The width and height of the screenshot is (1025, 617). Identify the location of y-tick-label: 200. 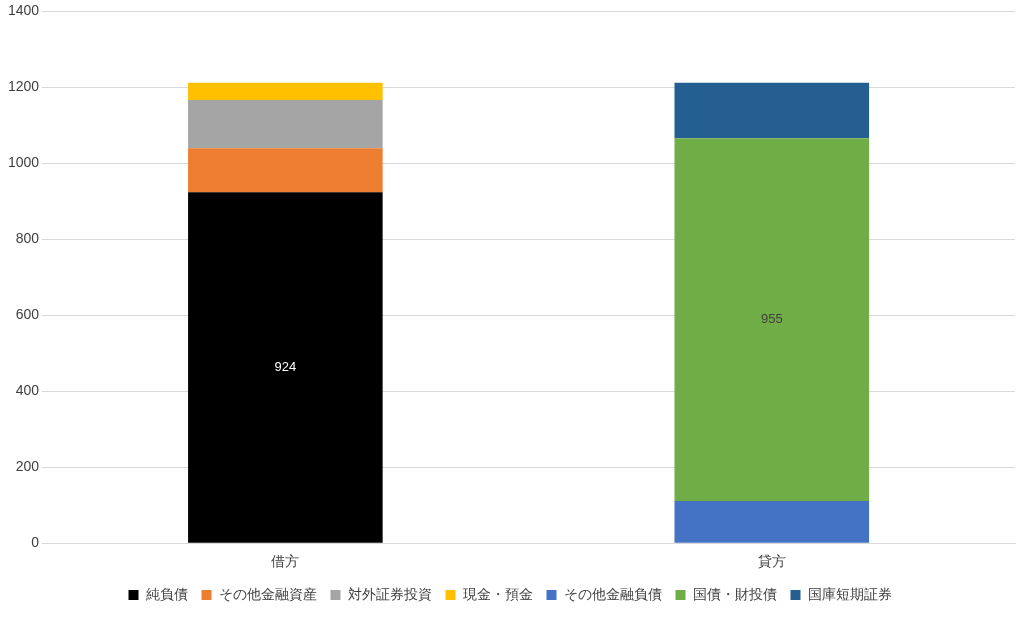
(27, 466).